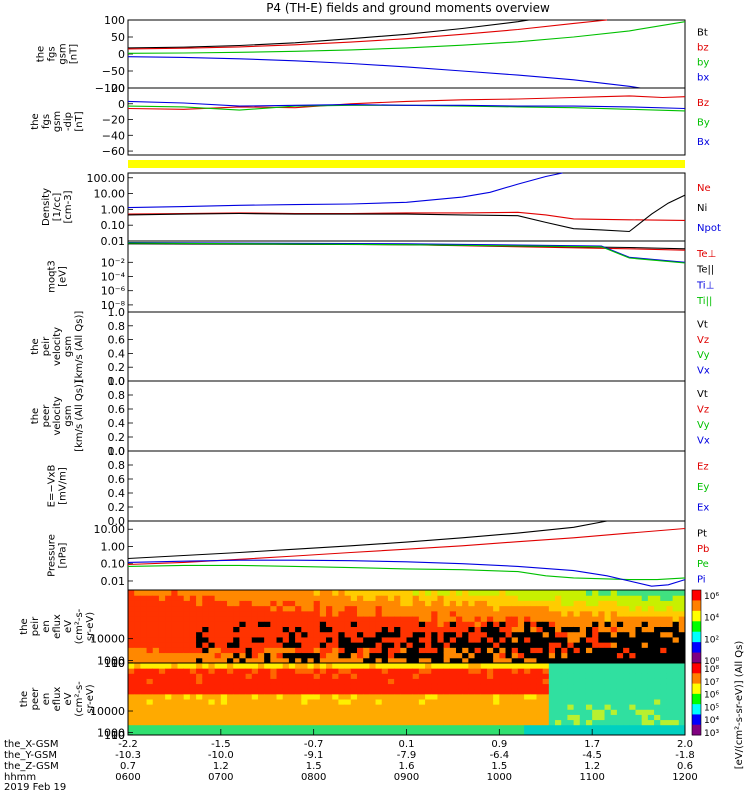  Describe the element at coordinates (407, 766) in the screenshot. I see `x-tick-value: 1.6` at that location.